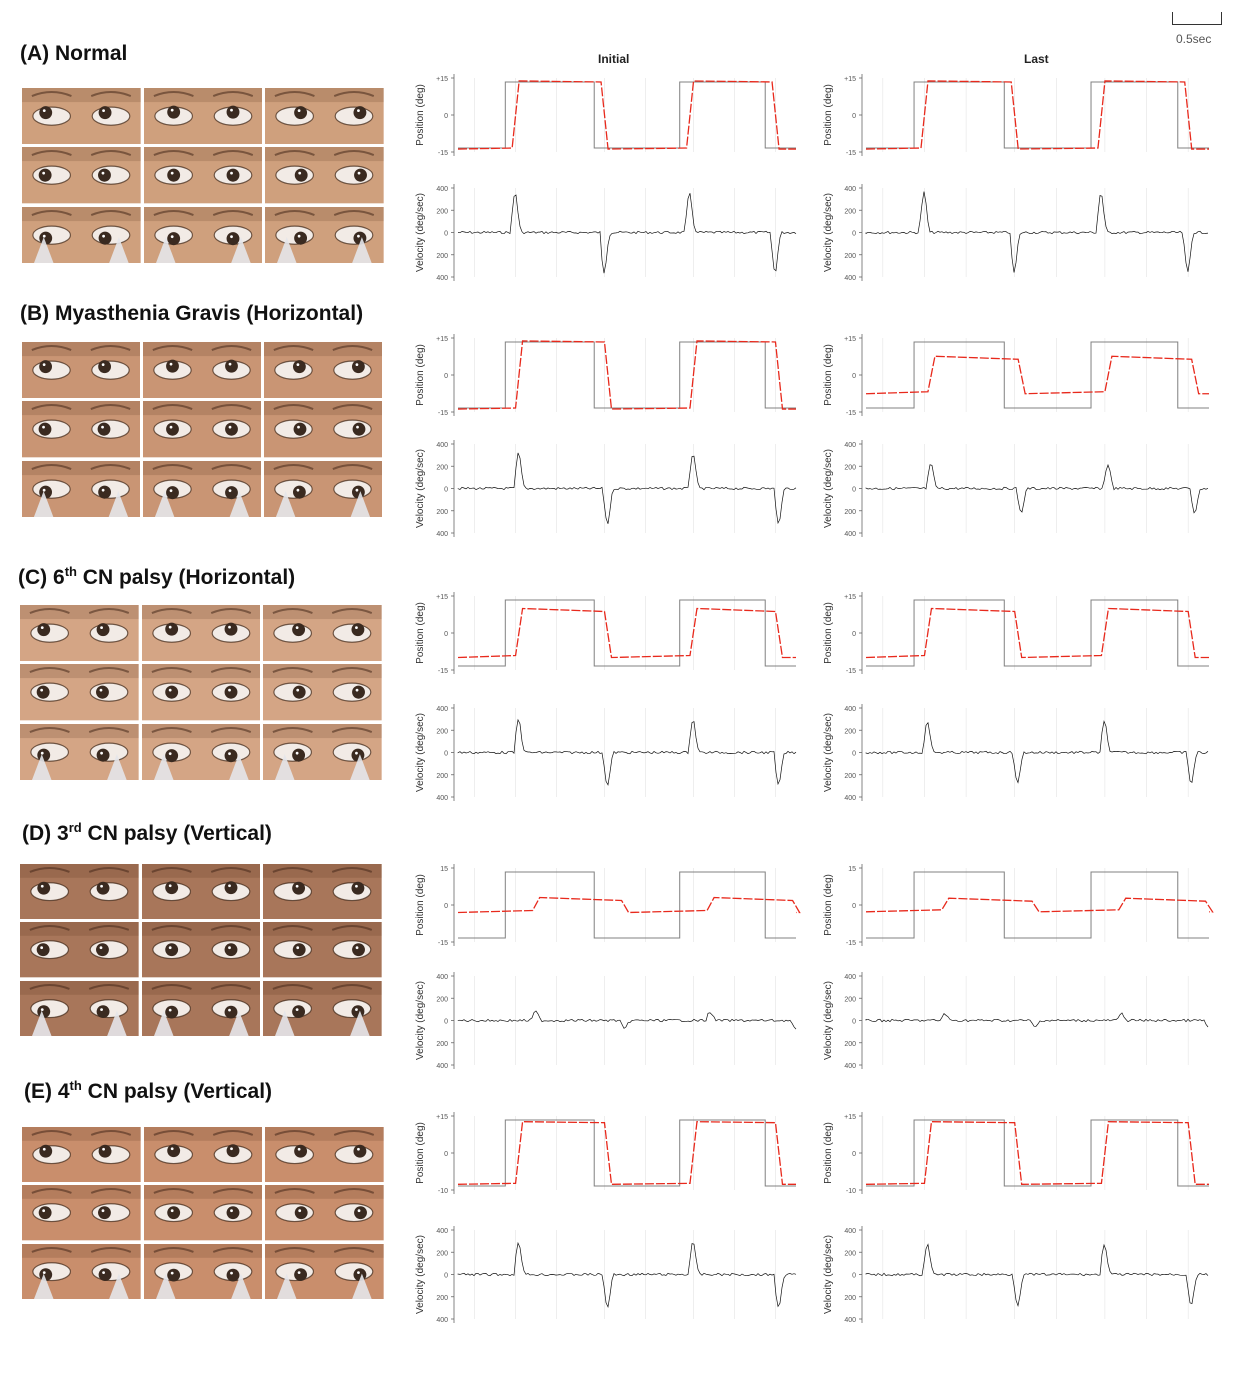  I want to click on position-plot-b-last: Position (deg) +15 0 -15, so click(1016, 375).